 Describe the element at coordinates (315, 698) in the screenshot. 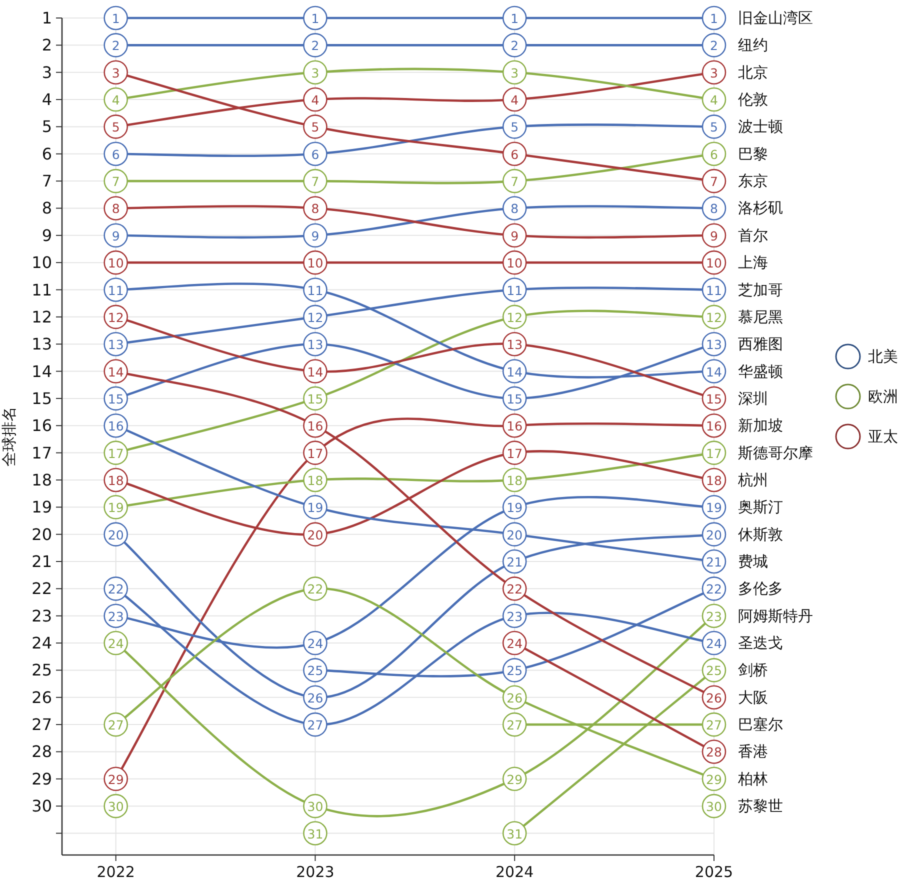

I see `data-label: 26` at that location.